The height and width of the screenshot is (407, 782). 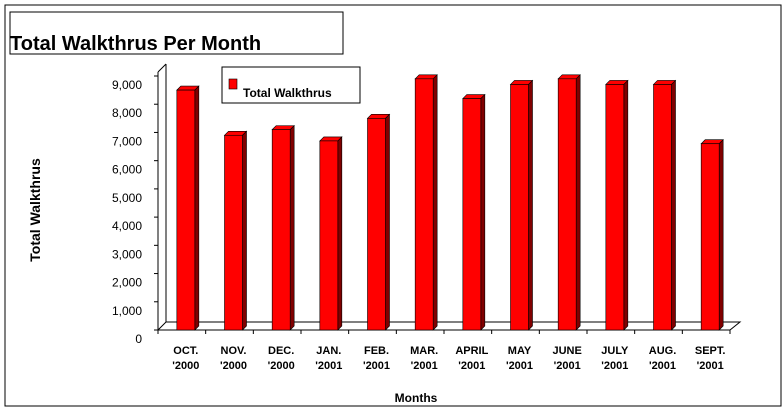 I want to click on x-tick-label-line: MAR., so click(x=424, y=351).